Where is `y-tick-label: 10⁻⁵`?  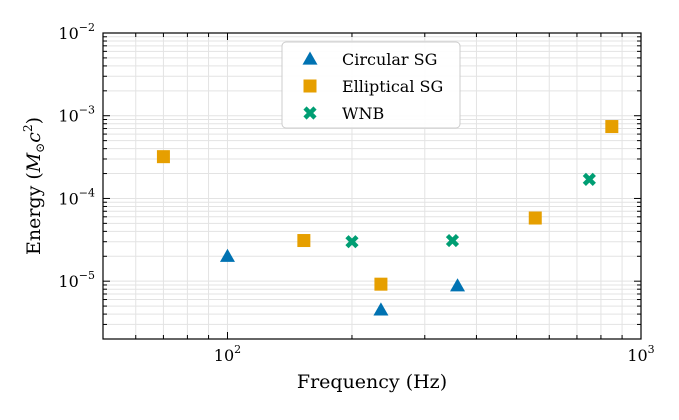
y-tick-label: 10⁻⁵ is located at coordinates (76, 280).